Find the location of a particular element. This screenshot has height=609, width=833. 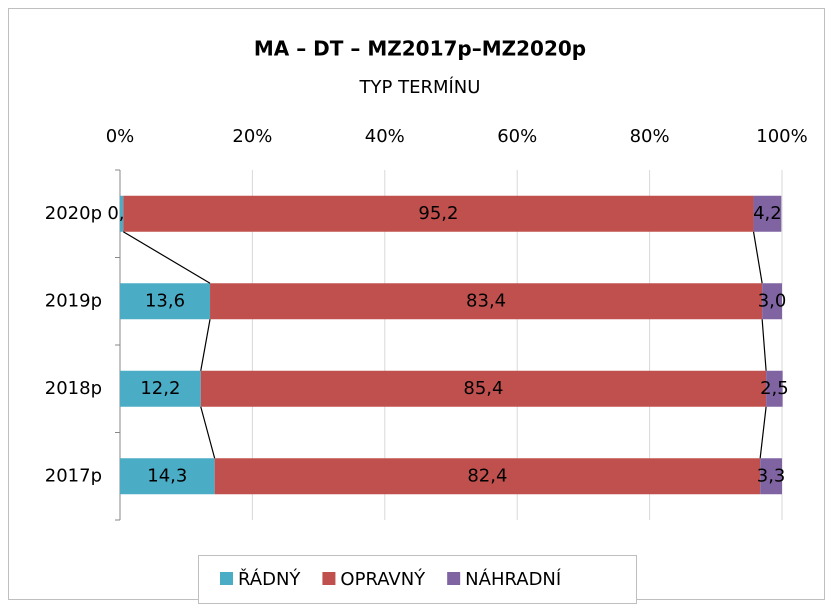

chart-subtitle: TYP TERMÍNU is located at coordinates (420, 87).